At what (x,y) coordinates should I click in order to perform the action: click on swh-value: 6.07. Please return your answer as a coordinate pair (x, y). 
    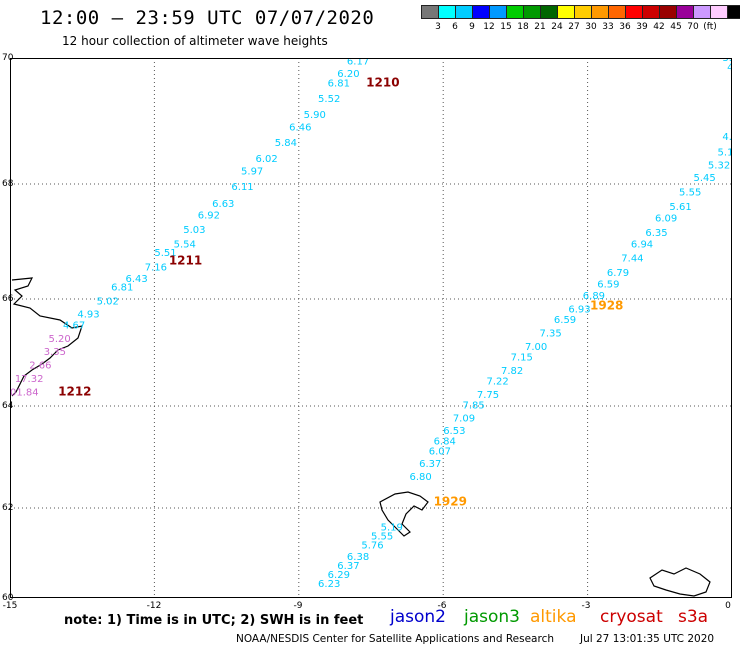
    Looking at the image, I should click on (440, 451).